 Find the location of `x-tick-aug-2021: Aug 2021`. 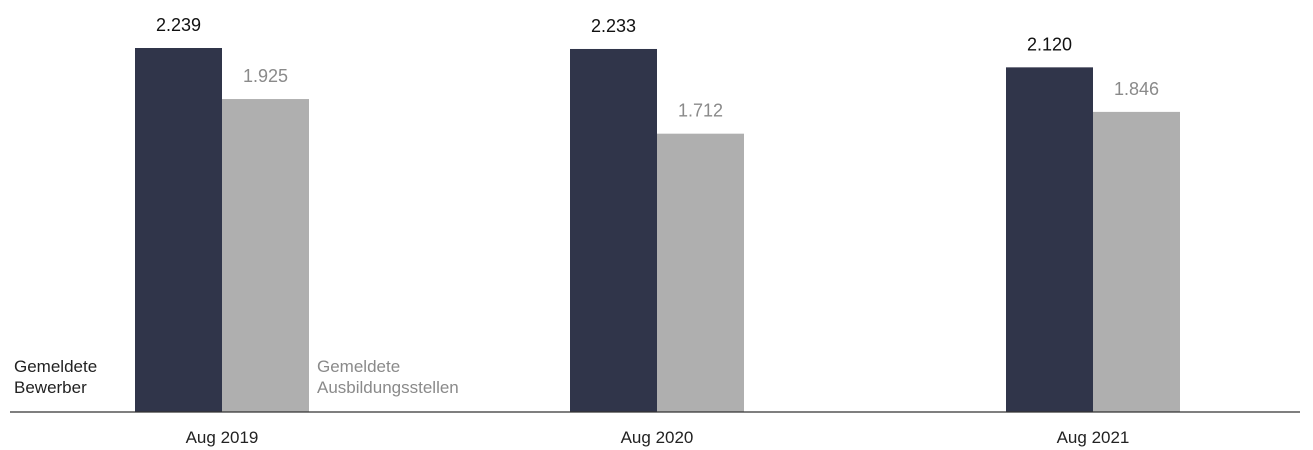

x-tick-aug-2021: Aug 2021 is located at coordinates (1093, 437).